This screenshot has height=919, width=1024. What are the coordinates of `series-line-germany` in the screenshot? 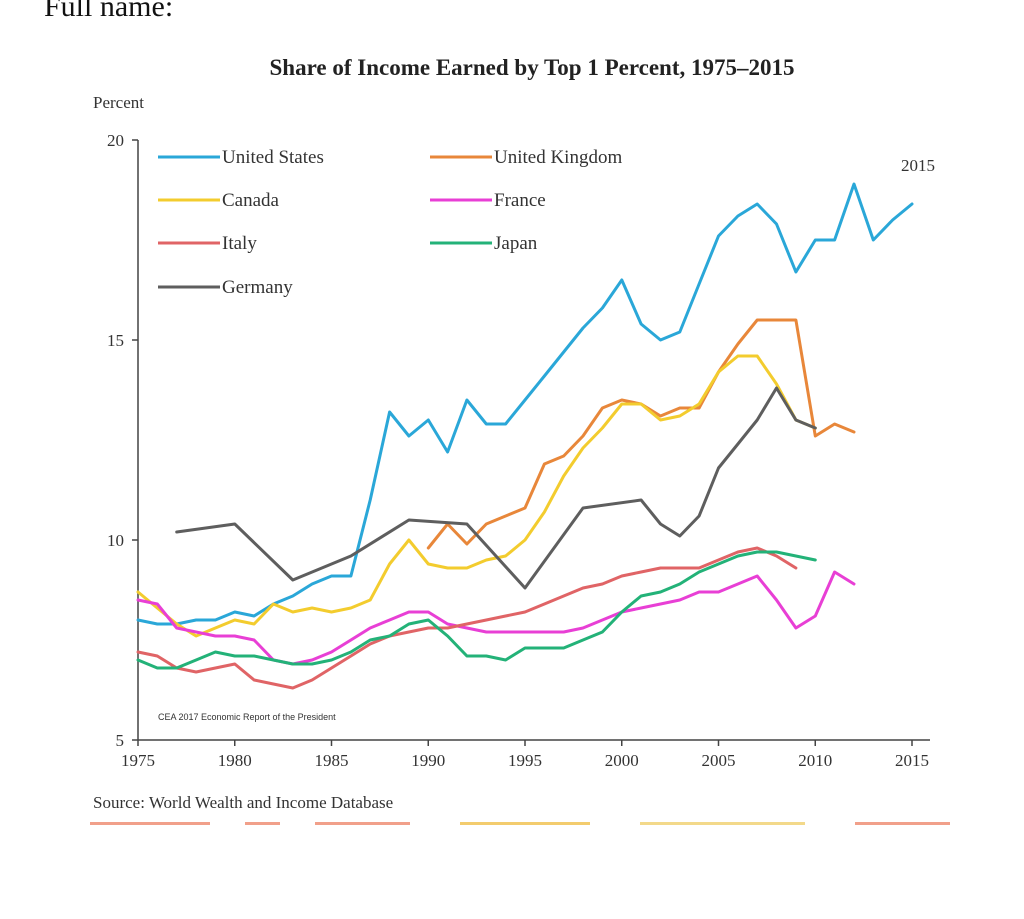 It's located at (496, 488).